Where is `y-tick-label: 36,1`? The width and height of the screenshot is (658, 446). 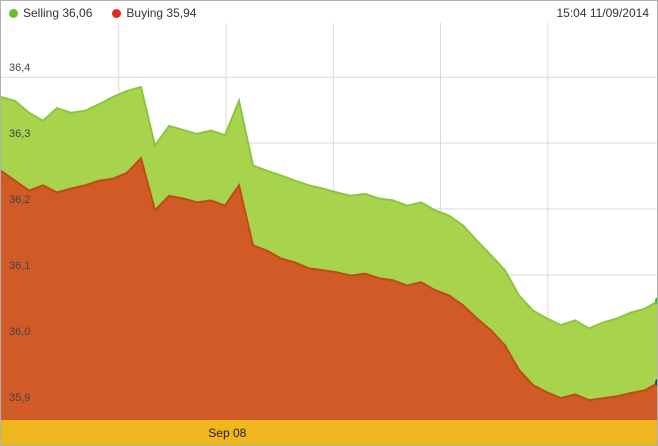
y-tick-label: 36,1 is located at coordinates (20, 265).